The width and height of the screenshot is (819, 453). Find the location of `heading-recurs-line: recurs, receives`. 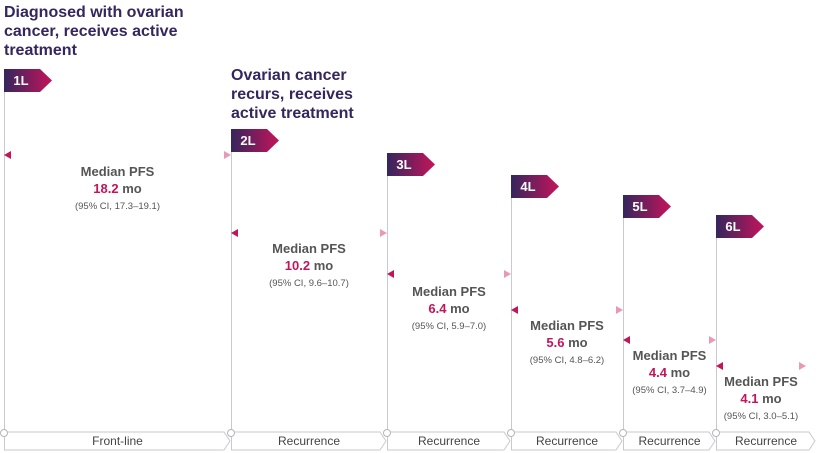

heading-recurs-line: recurs, receives is located at coordinates (292, 94).